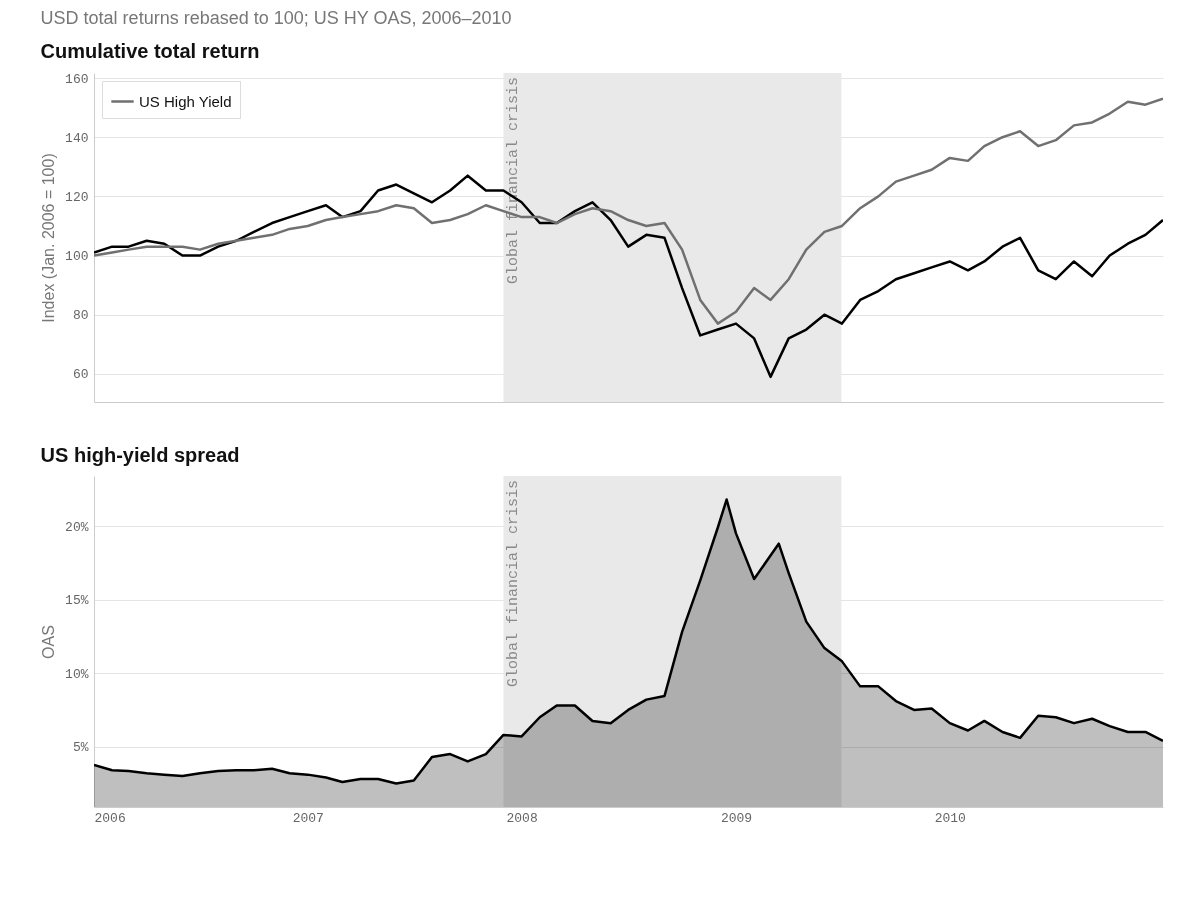 The width and height of the screenshot is (1200, 924). Describe the element at coordinates (49, 642) in the screenshot. I see `y-axis-title: OAS` at that location.